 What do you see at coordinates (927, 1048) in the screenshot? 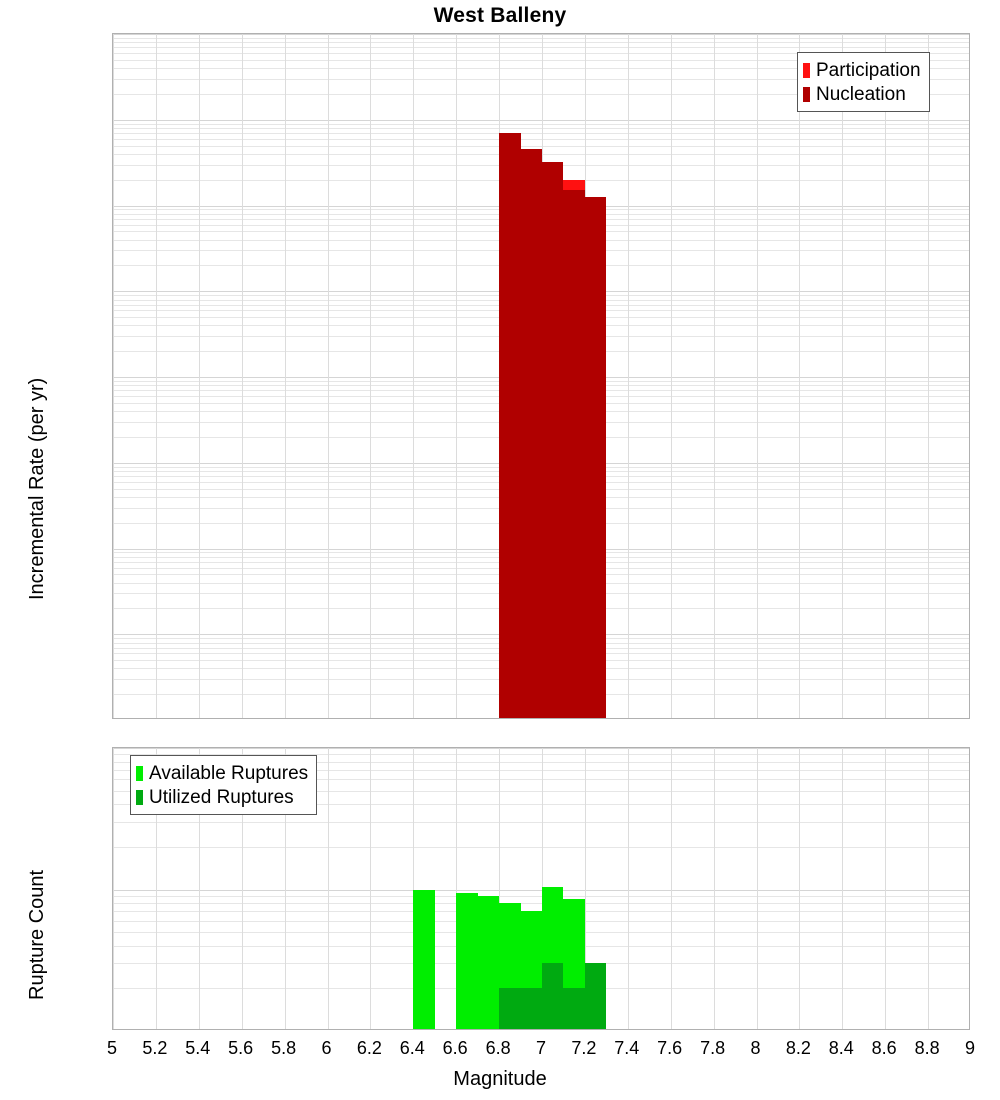
I see `x-tick-label: 8.8` at bounding box center [927, 1048].